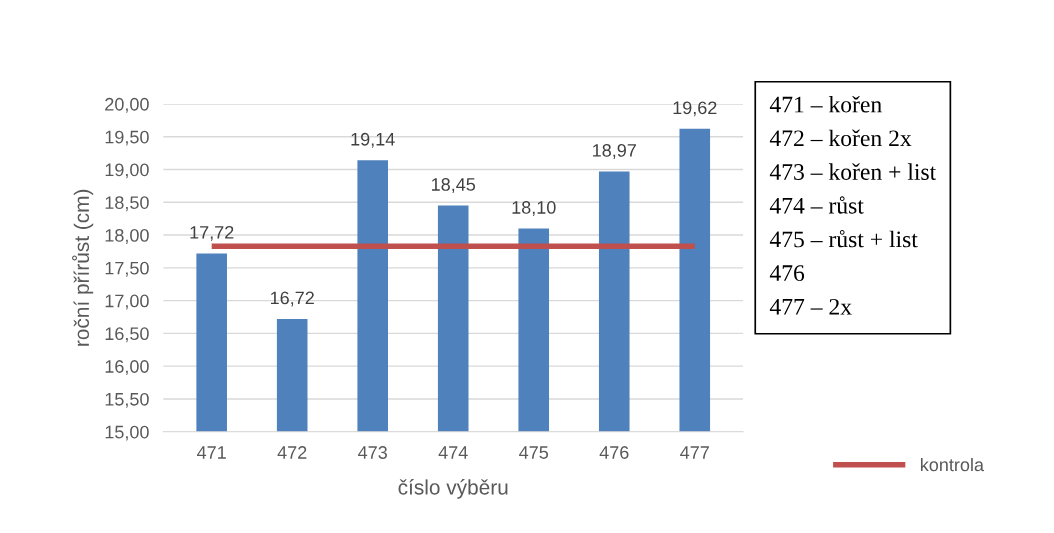 The image size is (1054, 533). Describe the element at coordinates (83, 267) in the screenshot. I see `y-axis-title: roční přírůst (cm)` at that location.